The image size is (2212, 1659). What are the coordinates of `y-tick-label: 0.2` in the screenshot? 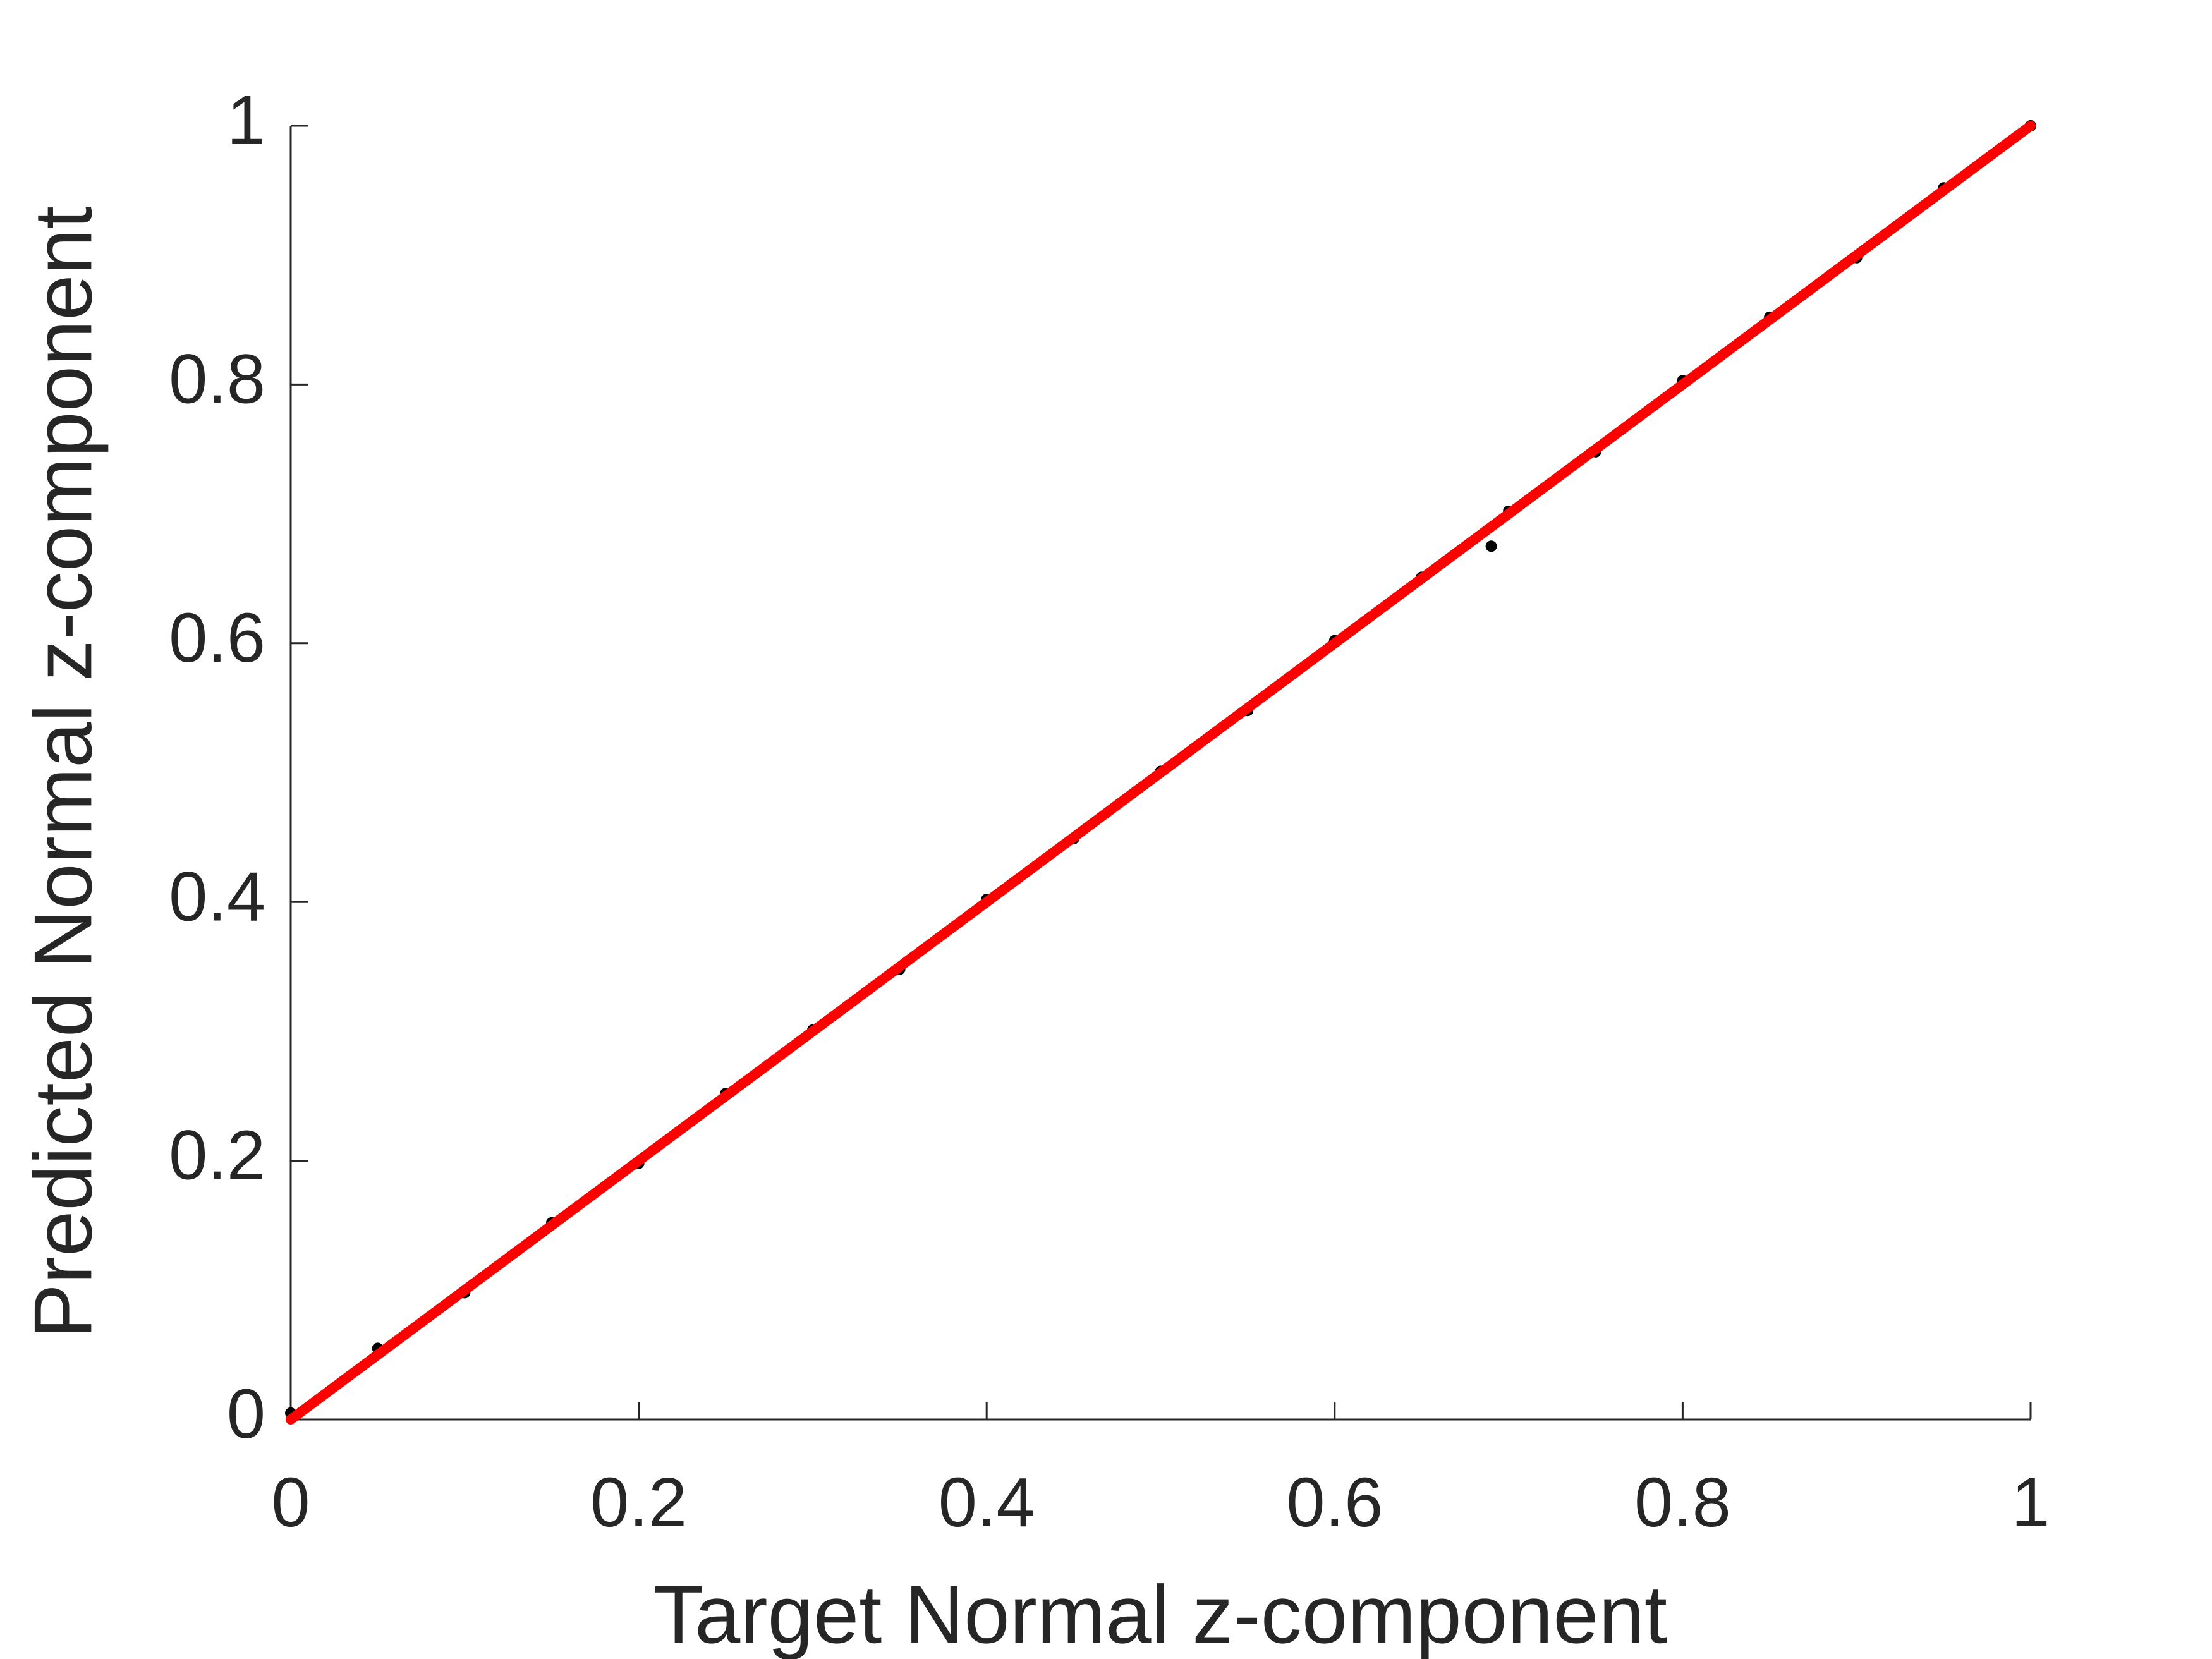 It's located at (217, 1155).